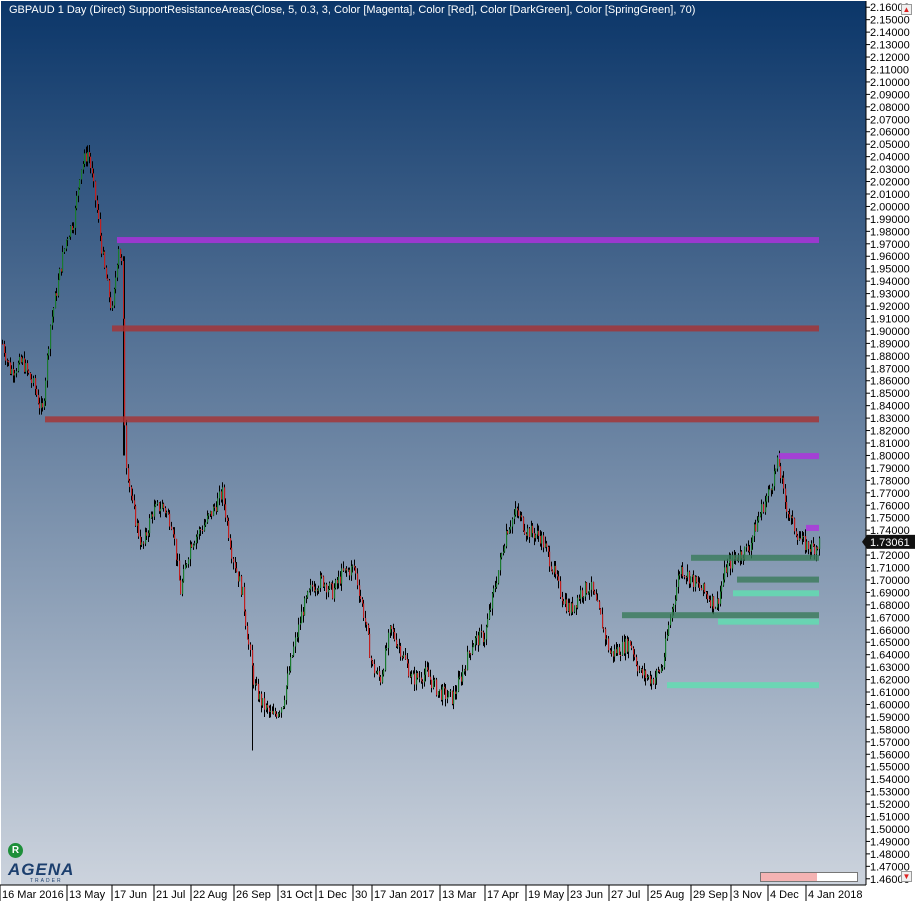 The width and height of the screenshot is (916, 901). I want to click on x-tick-label: 17 Apr, so click(503, 895).